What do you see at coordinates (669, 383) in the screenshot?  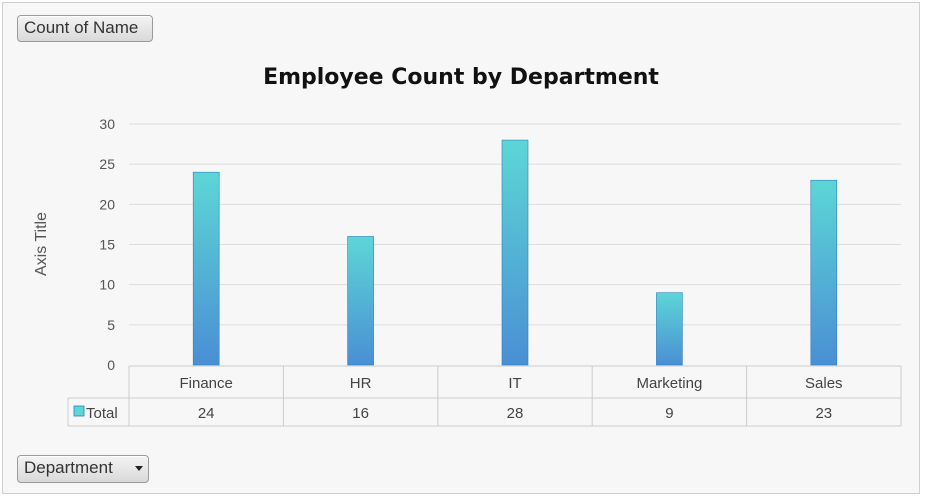 I see `category-label: Marketing` at bounding box center [669, 383].